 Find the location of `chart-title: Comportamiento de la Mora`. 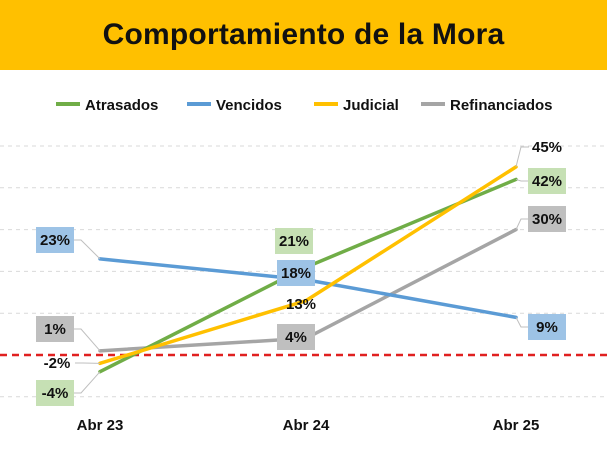

chart-title: Comportamiento de la Mora is located at coordinates (303, 34).